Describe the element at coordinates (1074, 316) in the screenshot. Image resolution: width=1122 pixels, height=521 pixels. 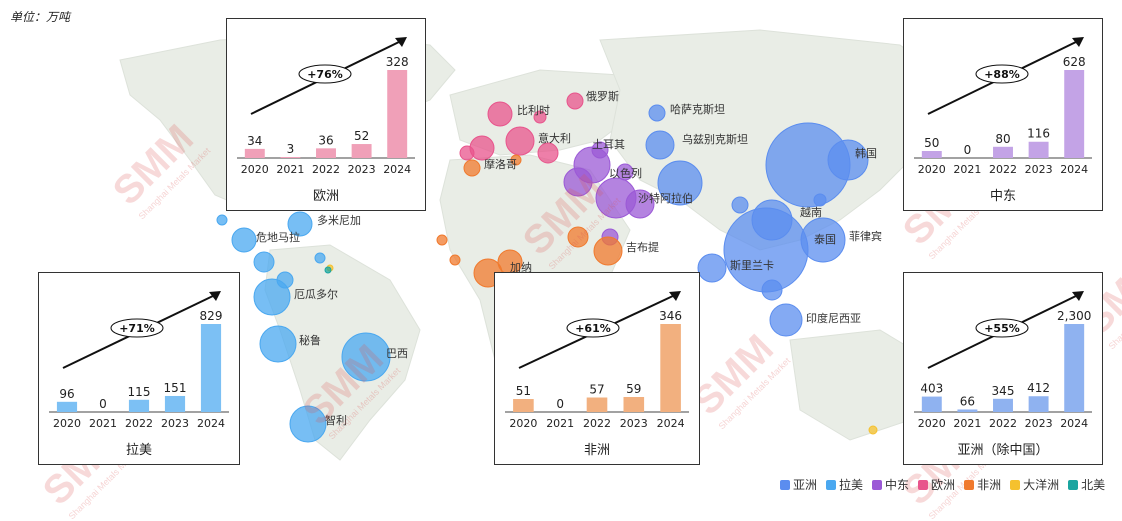
I see `bar-value-label: 2,300` at that location.